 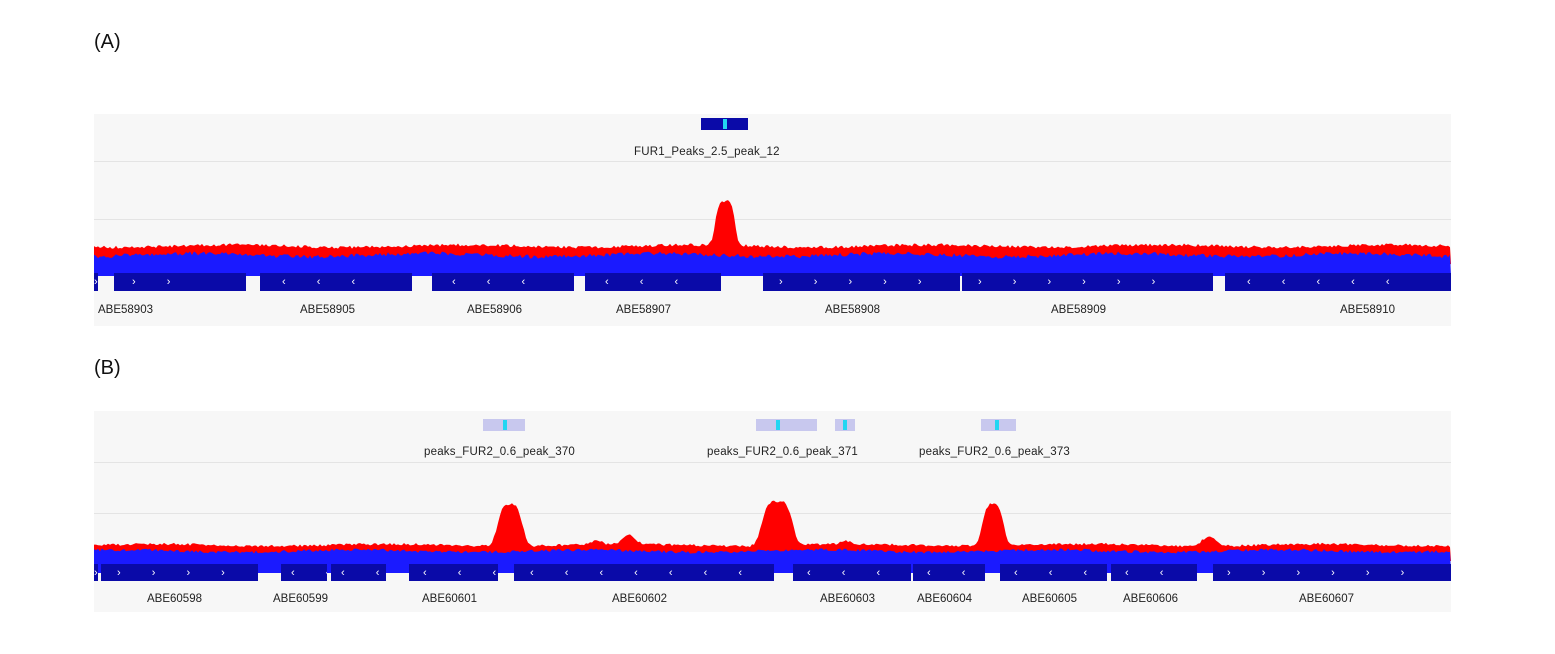 What do you see at coordinates (995, 452) in the screenshot?
I see `peak-label: peaks_FUR2_0.6_peak_373` at bounding box center [995, 452].